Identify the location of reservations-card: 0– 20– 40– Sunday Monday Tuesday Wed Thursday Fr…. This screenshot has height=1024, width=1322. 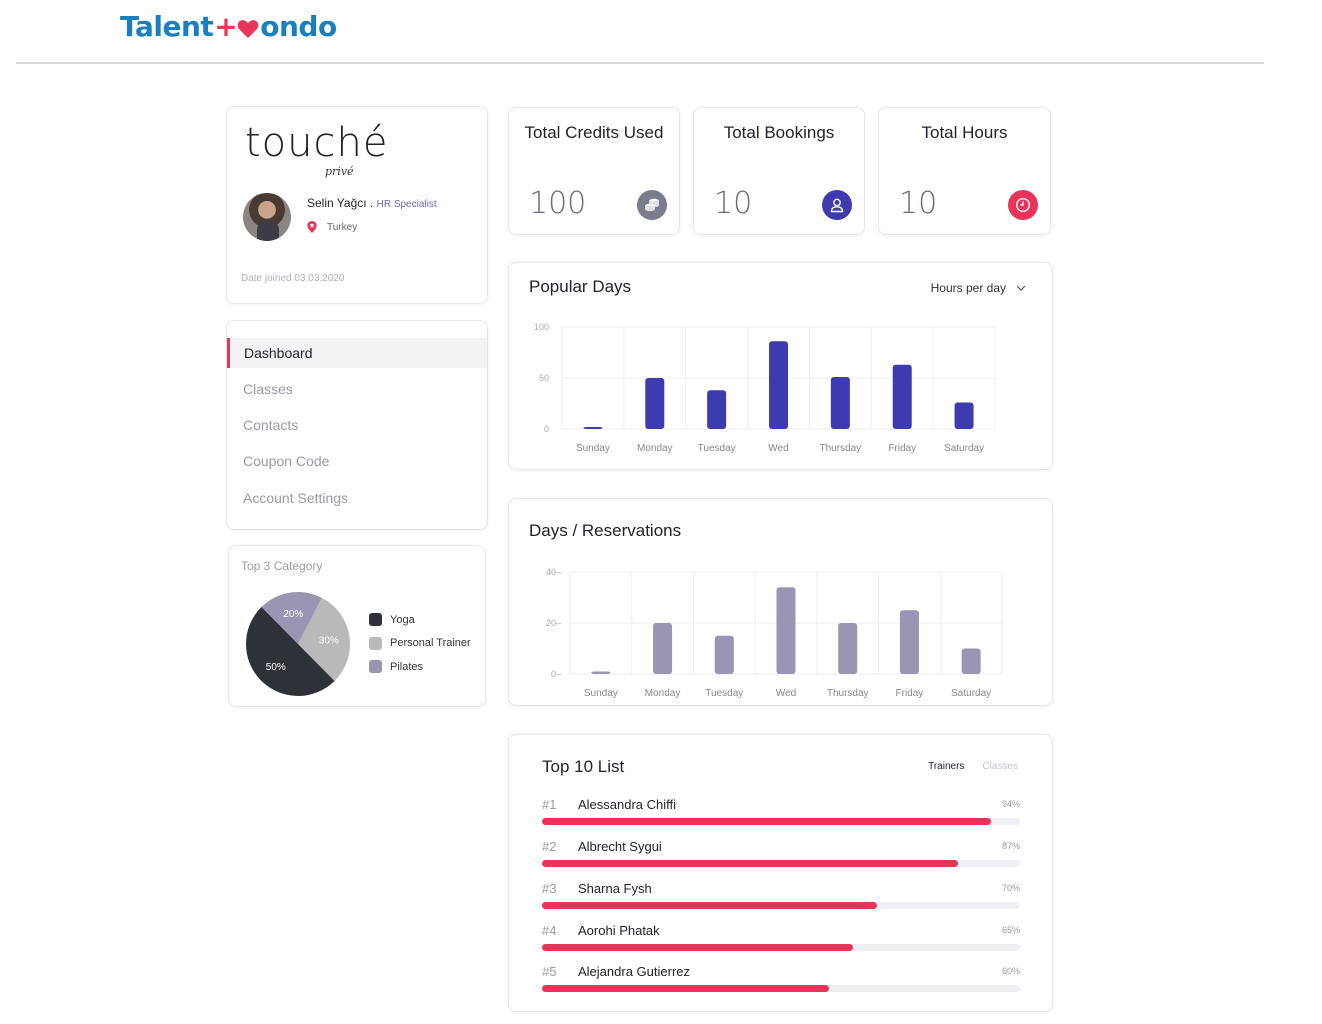
(780, 602).